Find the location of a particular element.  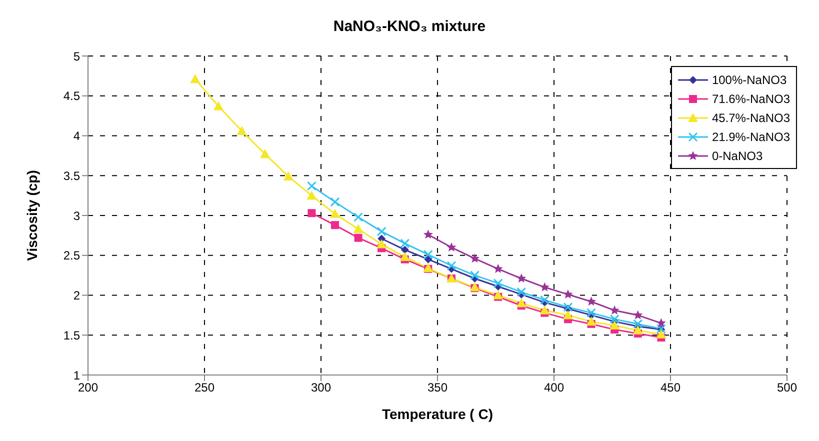

y-tick-label: 2.5 is located at coordinates (71, 255).